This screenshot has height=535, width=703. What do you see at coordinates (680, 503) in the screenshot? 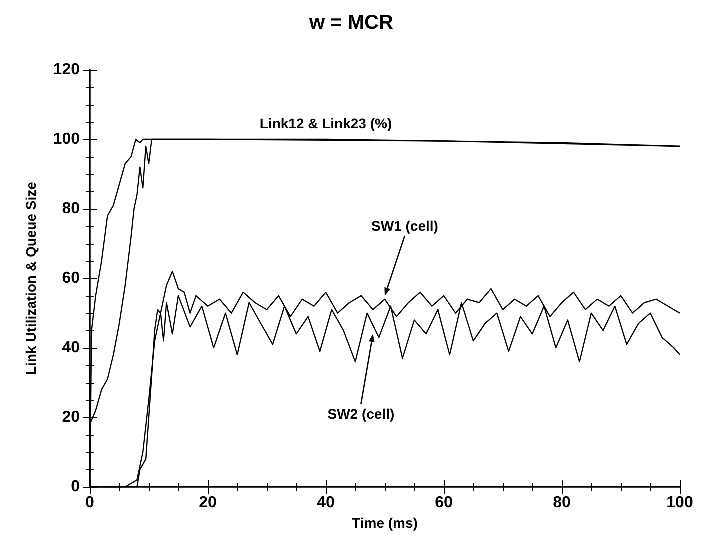
I see `x-tick-label: 100` at bounding box center [680, 503].